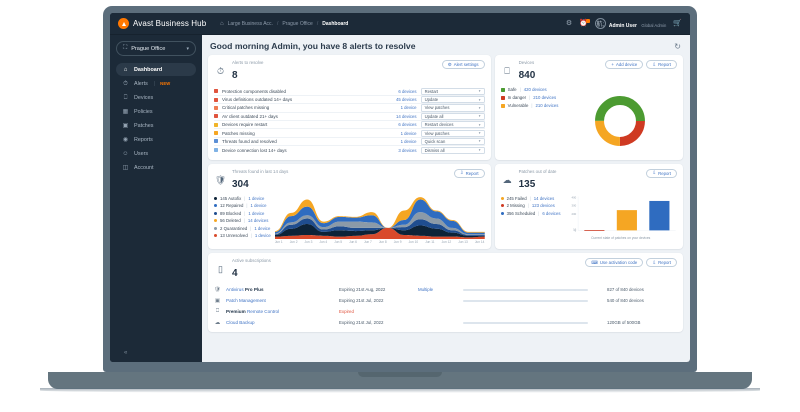  I want to click on alert-action-select: Dismiss all ▾, so click(452, 150).